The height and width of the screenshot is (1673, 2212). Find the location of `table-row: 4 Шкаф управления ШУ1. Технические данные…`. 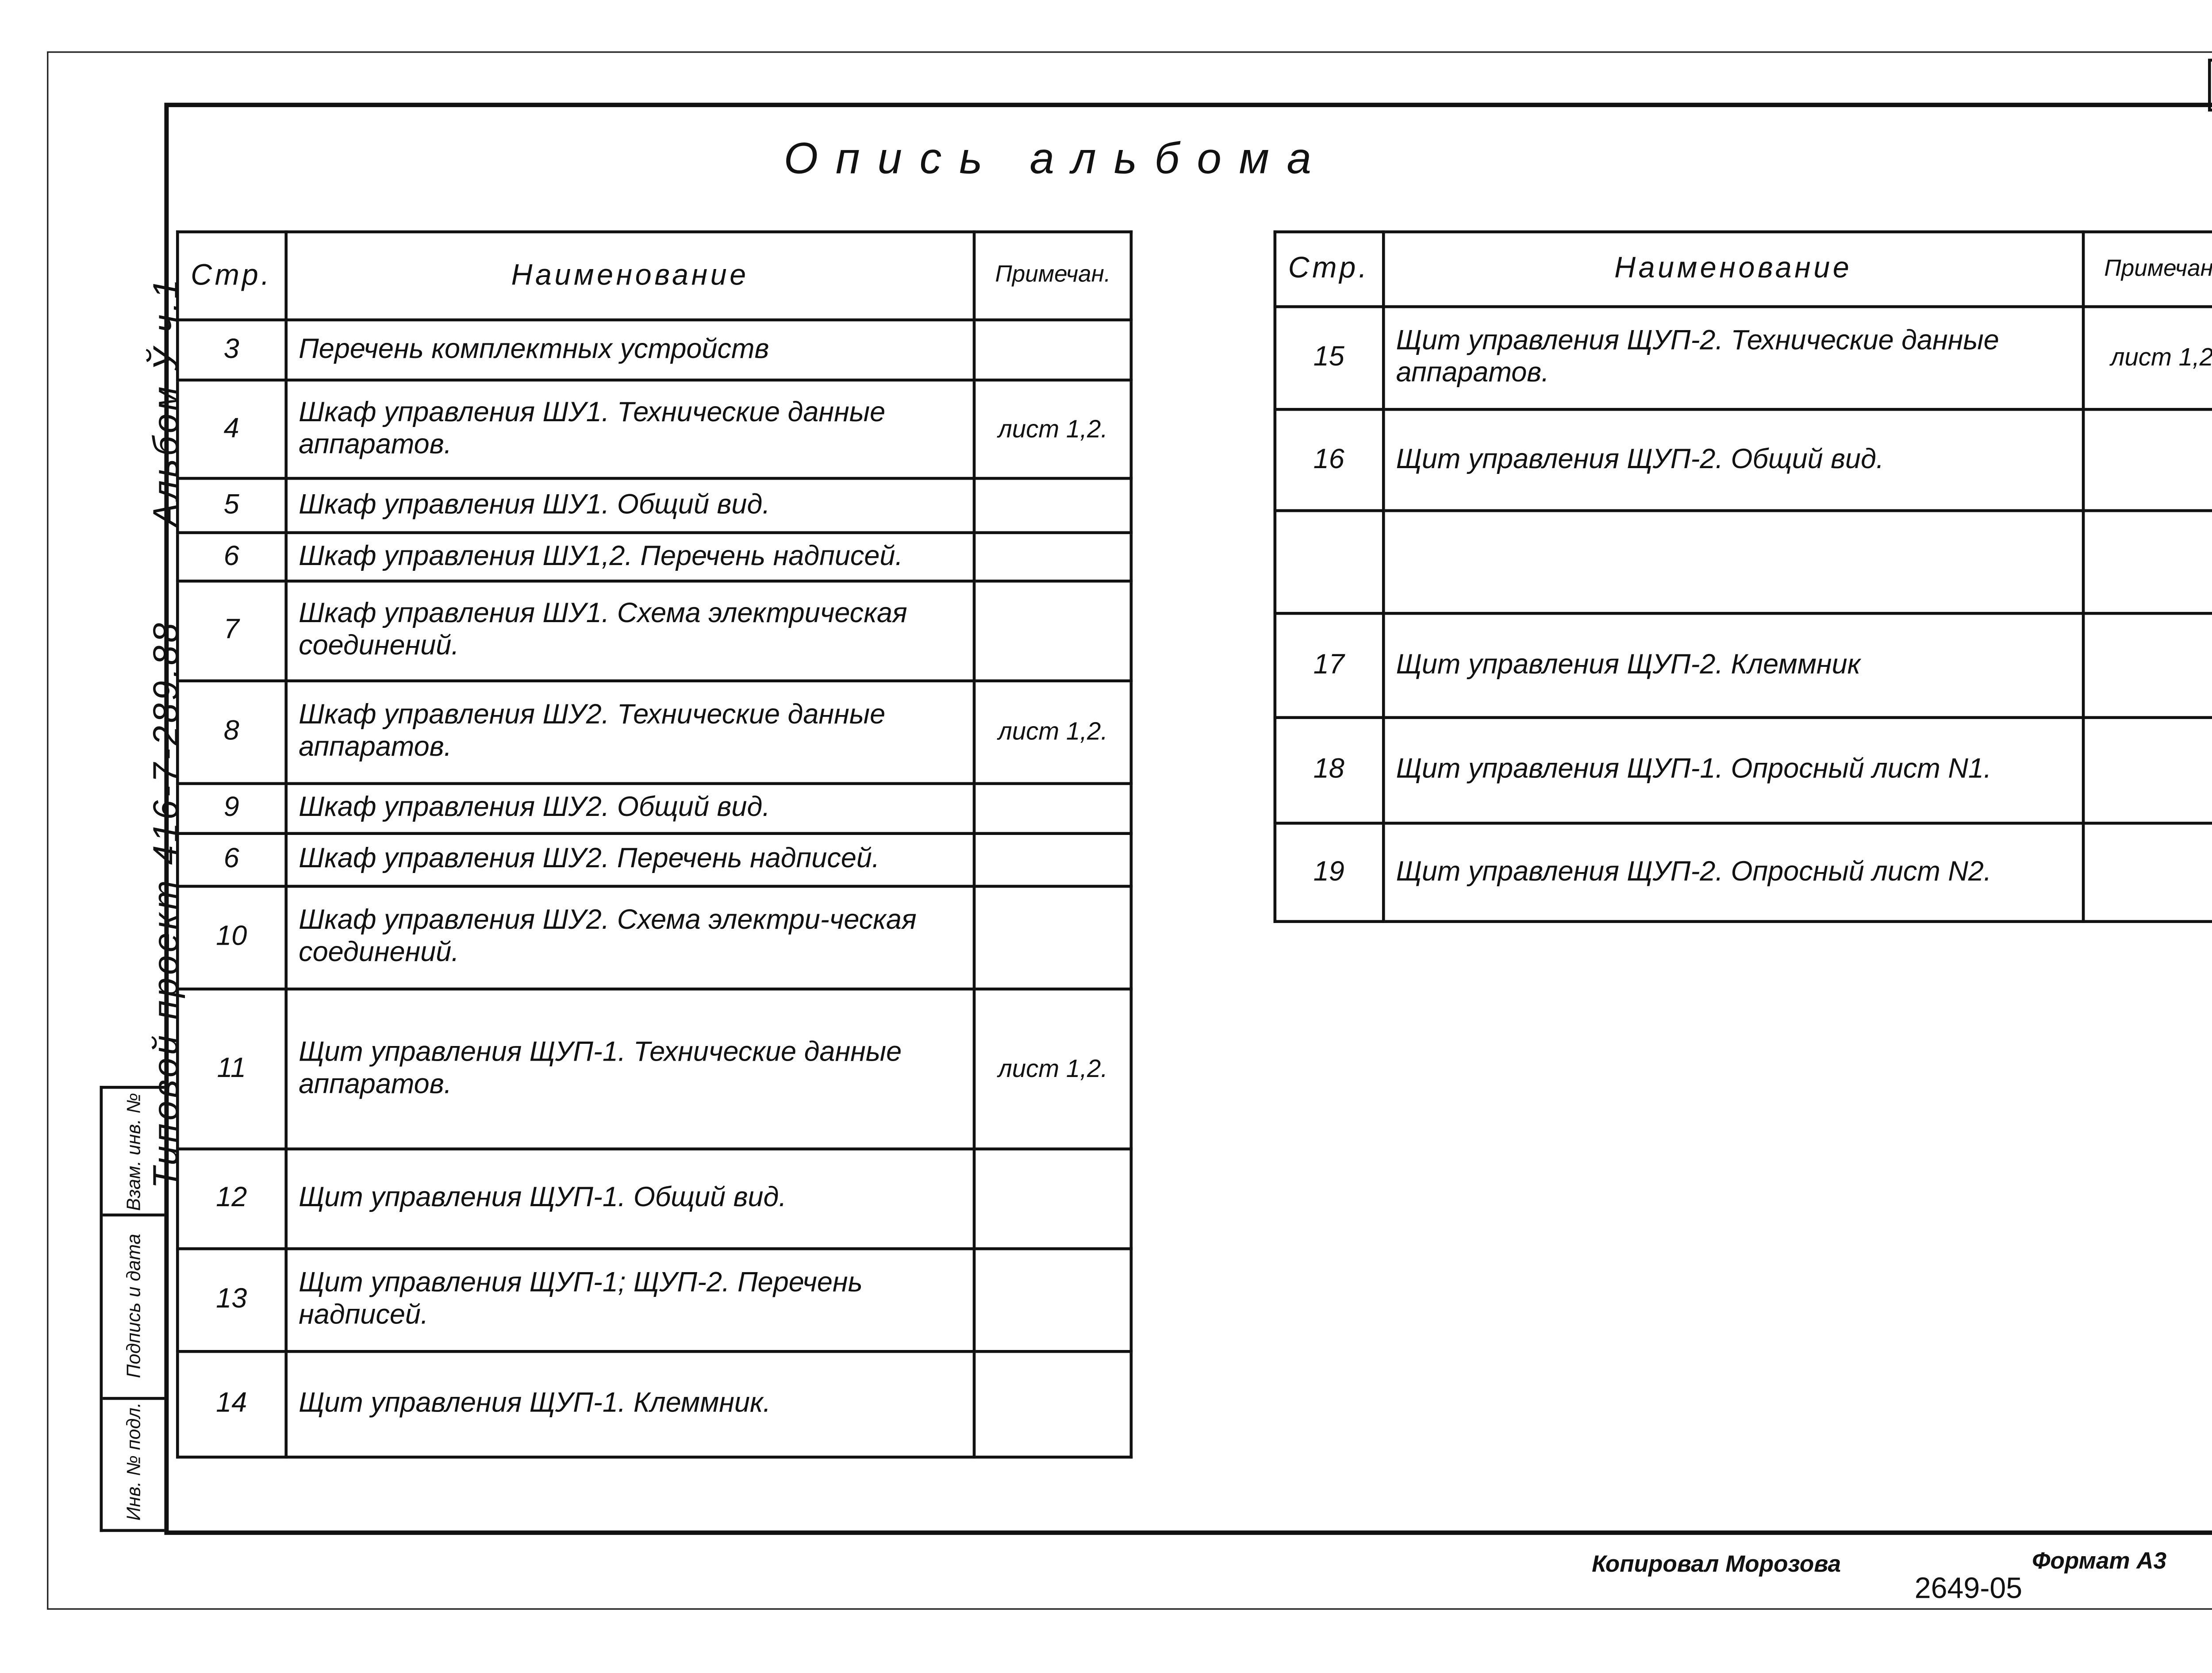

table-row: 4 Шкаф управления ШУ1. Технические данные… is located at coordinates (655, 429).